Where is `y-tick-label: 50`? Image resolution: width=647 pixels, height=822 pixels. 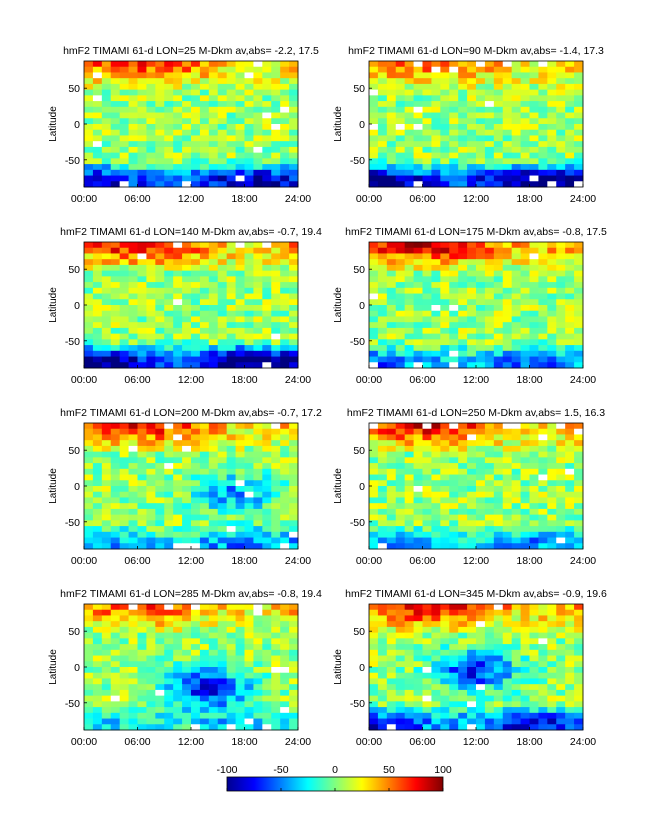 y-tick-label: 50 is located at coordinates (359, 632).